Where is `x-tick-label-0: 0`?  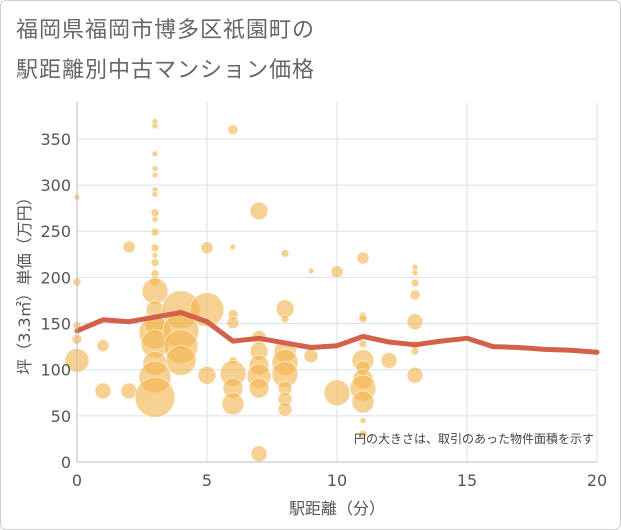 x-tick-label-0: 0 is located at coordinates (77, 480).